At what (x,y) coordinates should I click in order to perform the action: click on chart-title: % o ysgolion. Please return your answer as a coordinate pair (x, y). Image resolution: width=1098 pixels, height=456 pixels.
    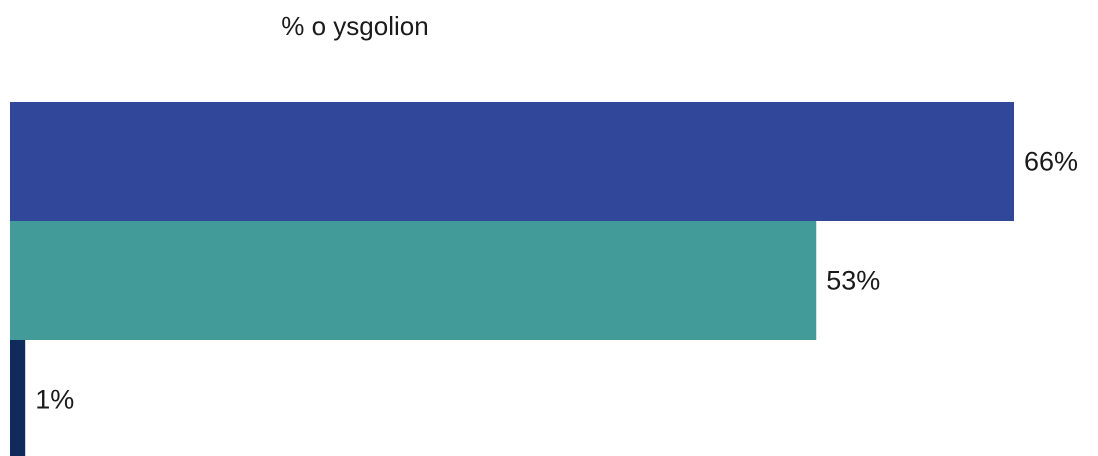
    Looking at the image, I should click on (355, 26).